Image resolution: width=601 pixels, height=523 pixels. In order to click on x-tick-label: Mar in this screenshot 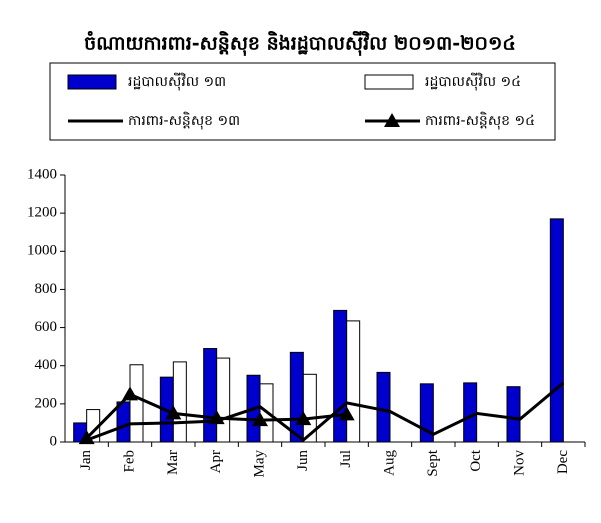, I will do `click(173, 462)`.